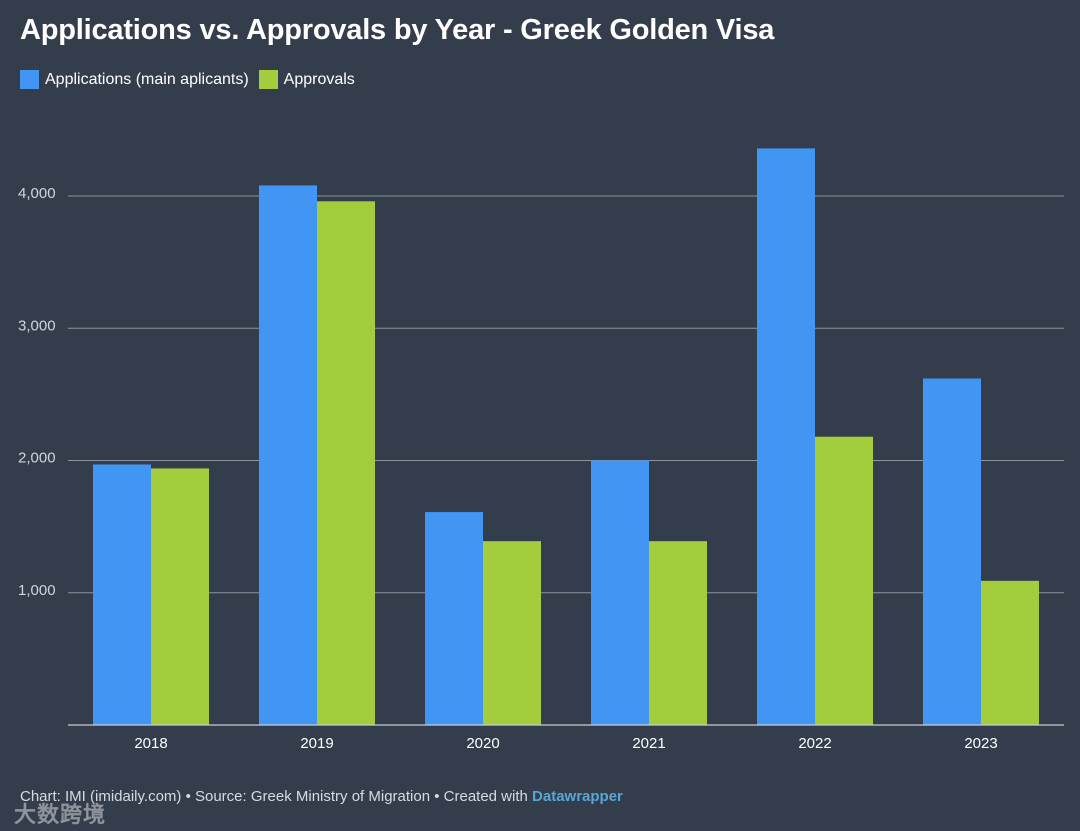 The height and width of the screenshot is (831, 1080). Describe the element at coordinates (316, 743) in the screenshot. I see `x-tick-label-2019: 2019` at that location.